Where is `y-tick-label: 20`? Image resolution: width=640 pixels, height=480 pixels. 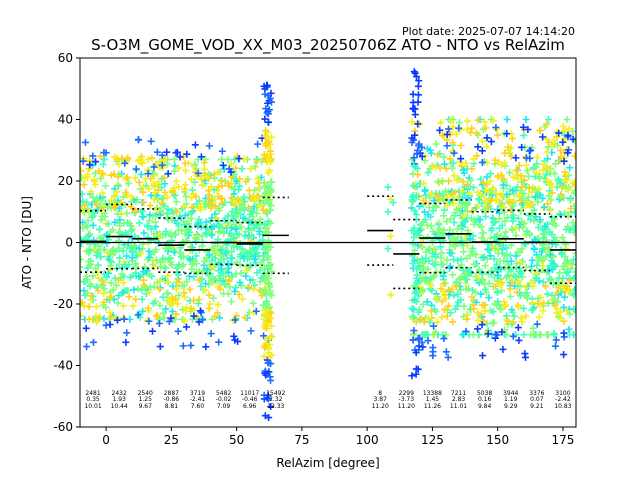
y-tick-label: 20 is located at coordinates (65, 181).